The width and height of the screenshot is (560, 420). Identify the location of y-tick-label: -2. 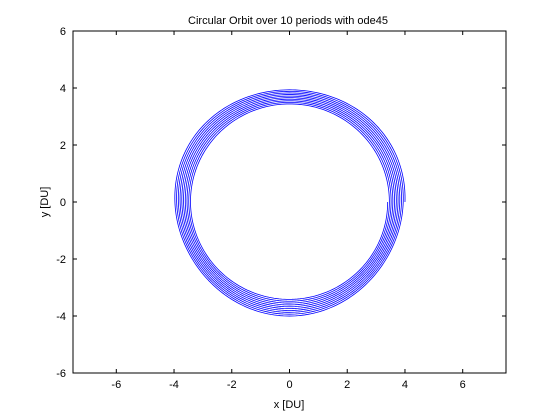
(61, 260).